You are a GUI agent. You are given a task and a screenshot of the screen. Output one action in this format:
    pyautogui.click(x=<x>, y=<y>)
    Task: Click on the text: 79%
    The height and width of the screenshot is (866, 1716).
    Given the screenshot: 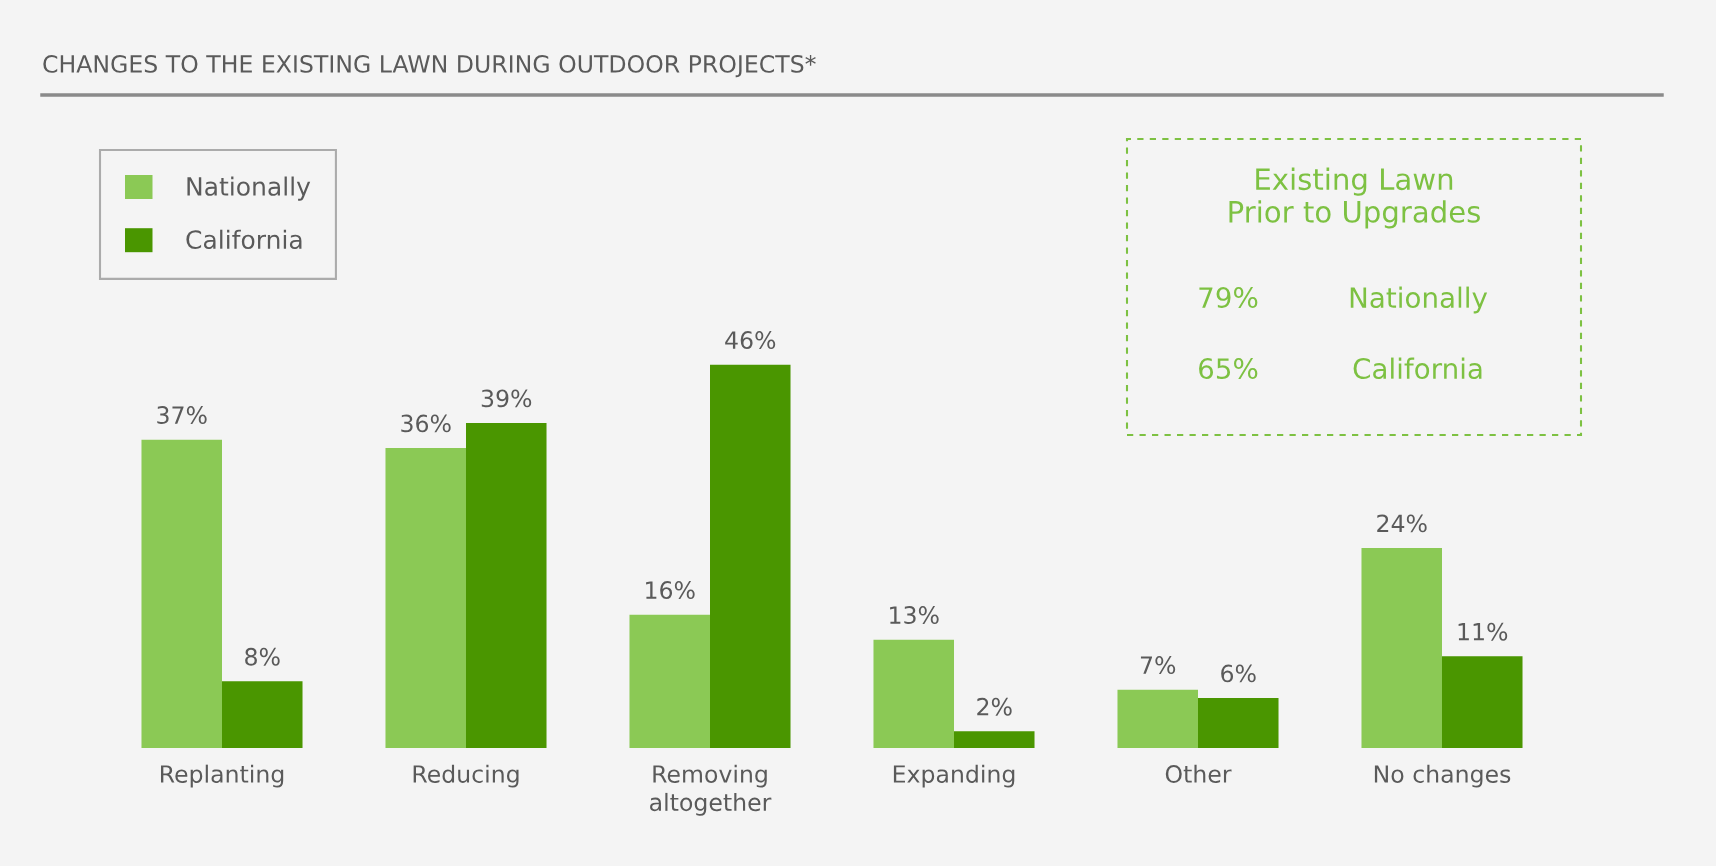 What is the action you would take?
    pyautogui.click(x=1228, y=298)
    